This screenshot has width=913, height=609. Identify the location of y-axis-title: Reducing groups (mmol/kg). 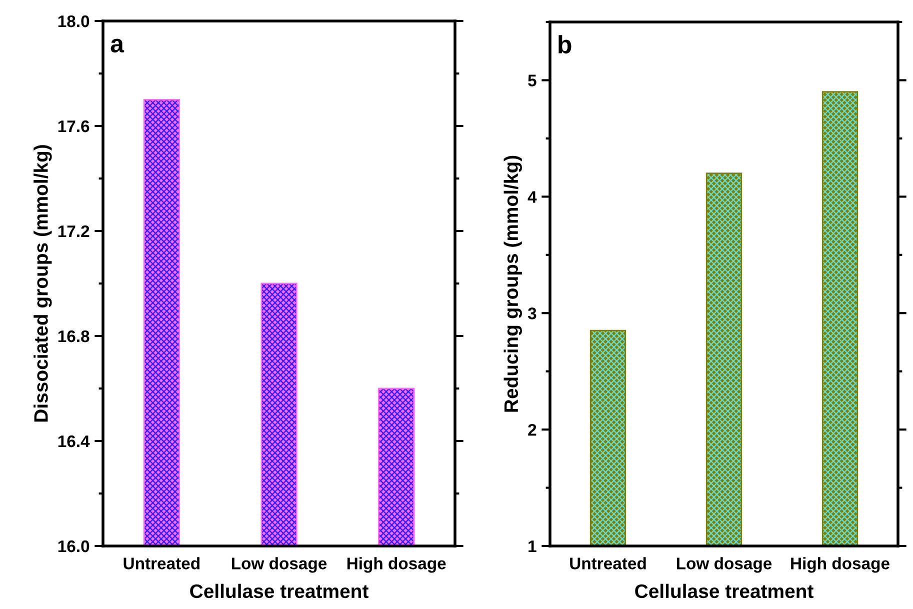
(513, 284).